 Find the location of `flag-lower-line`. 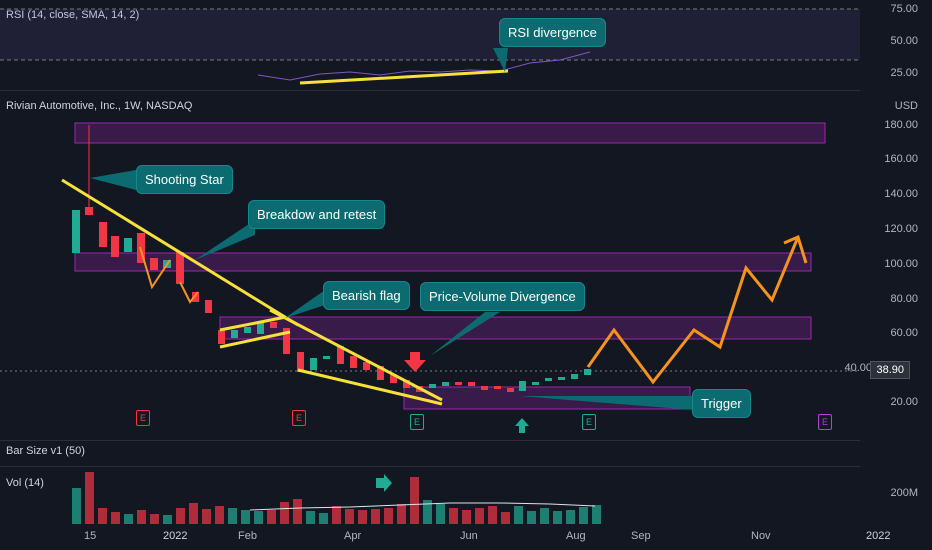

flag-lower-line is located at coordinates (255, 339).